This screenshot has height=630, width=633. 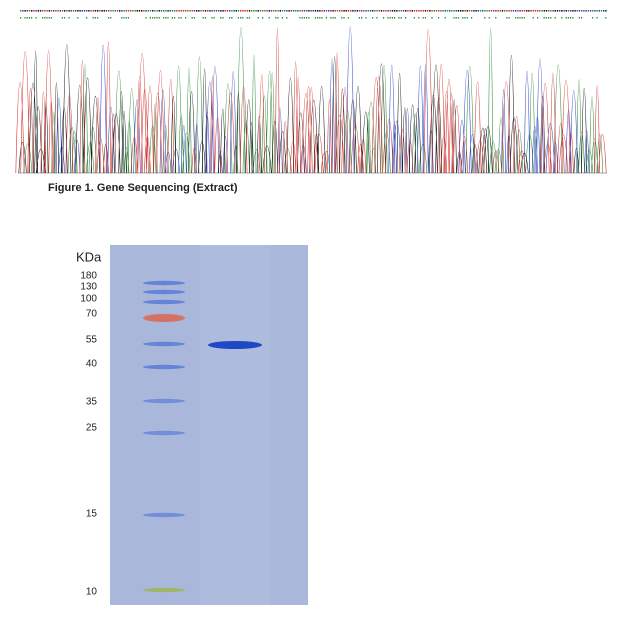 What do you see at coordinates (92, 340) in the screenshot?
I see `marker-label: 55` at bounding box center [92, 340].